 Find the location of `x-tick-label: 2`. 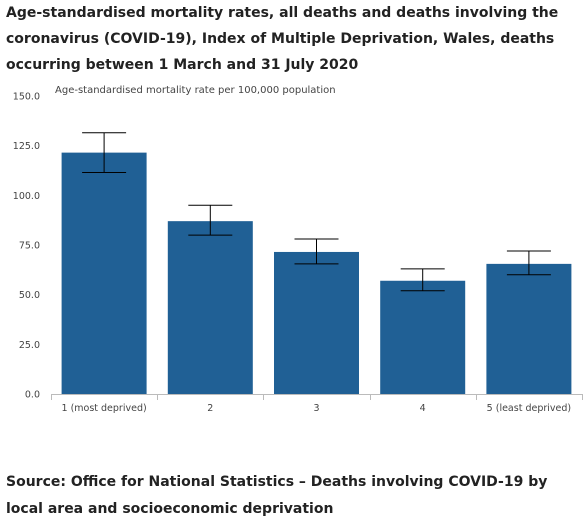

x-tick-label: 2 is located at coordinates (210, 408).